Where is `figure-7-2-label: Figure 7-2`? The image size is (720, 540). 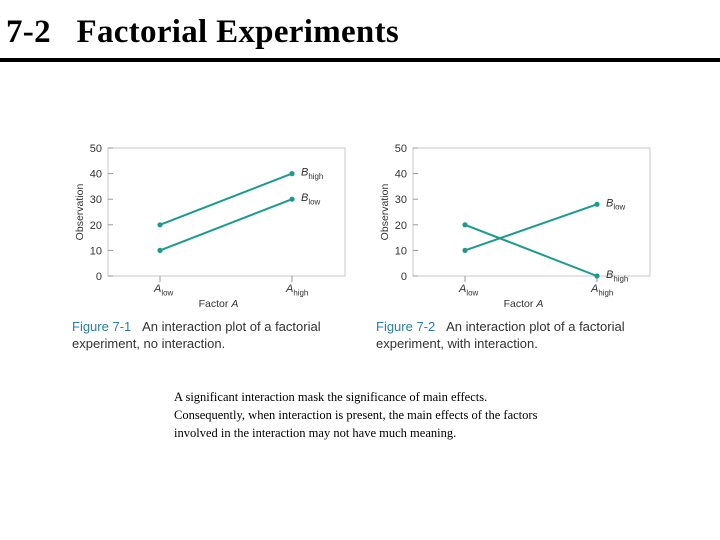 figure-7-2-label: Figure 7-2 is located at coordinates (406, 326).